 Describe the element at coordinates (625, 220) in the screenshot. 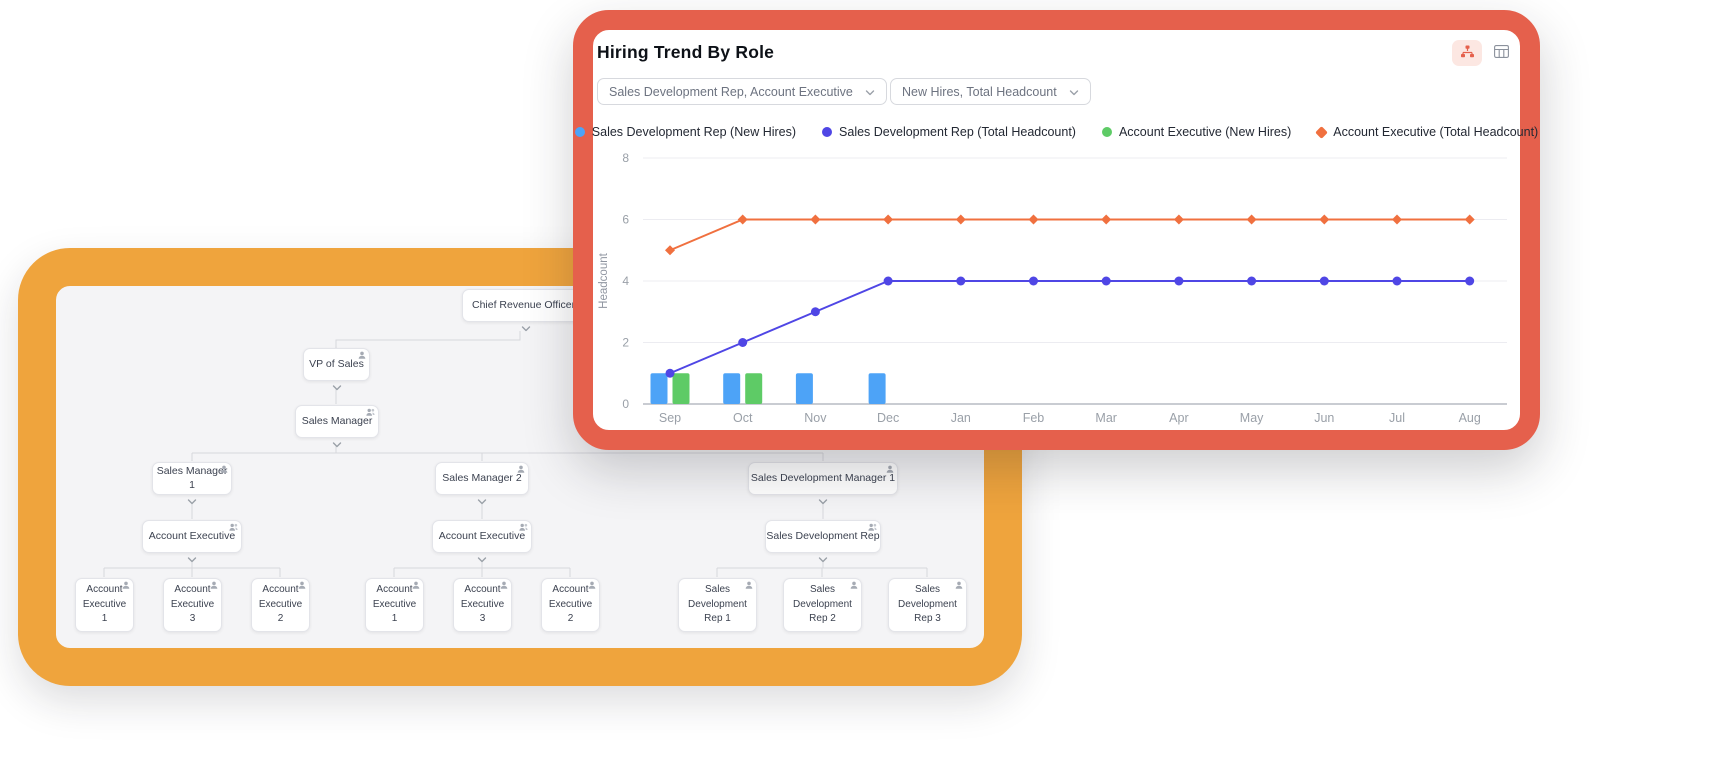

I see `svg-text: 6` at that location.